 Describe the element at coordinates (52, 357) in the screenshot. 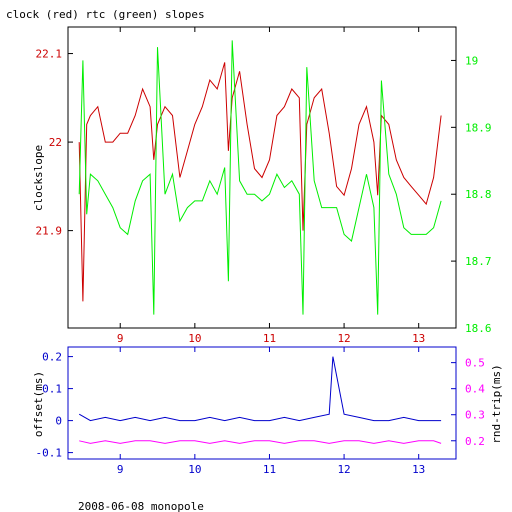

I see `y-tick-label: 0.2` at that location.